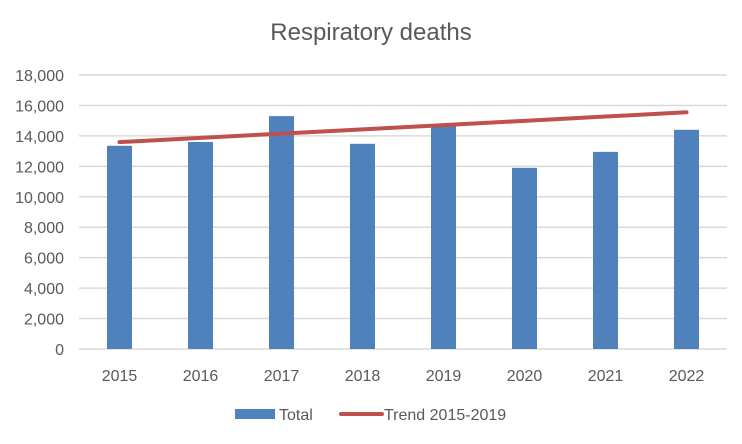  I want to click on x-tick-label: 2019, so click(444, 376).